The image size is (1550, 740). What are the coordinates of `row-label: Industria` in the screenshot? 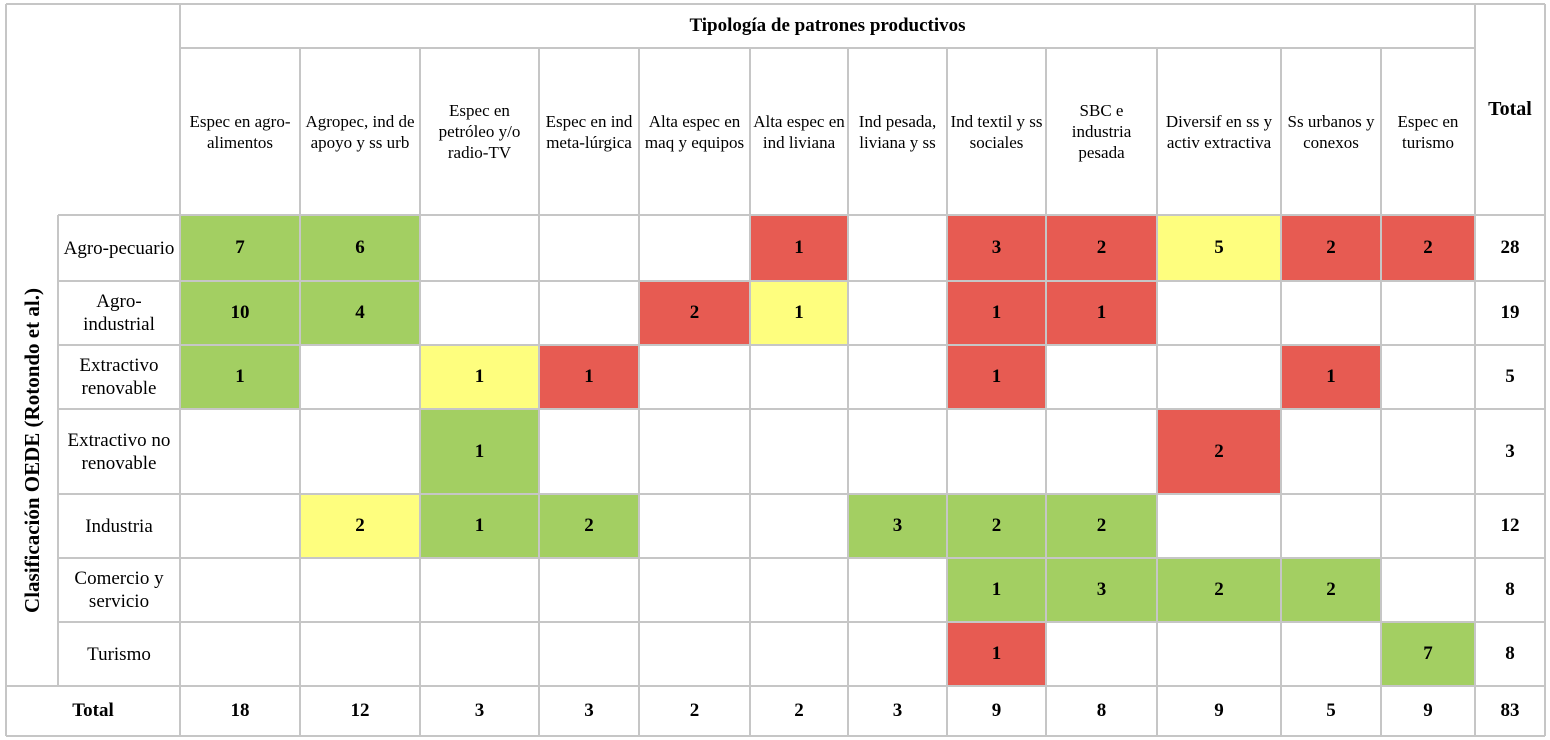 It's located at (119, 526).